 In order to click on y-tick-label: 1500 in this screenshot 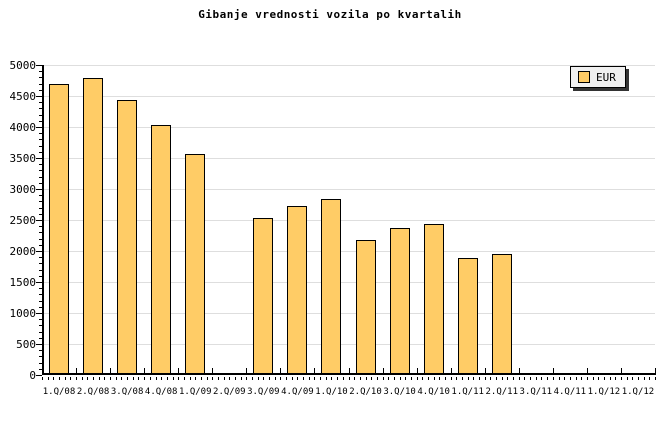, I will do `click(23, 282)`.